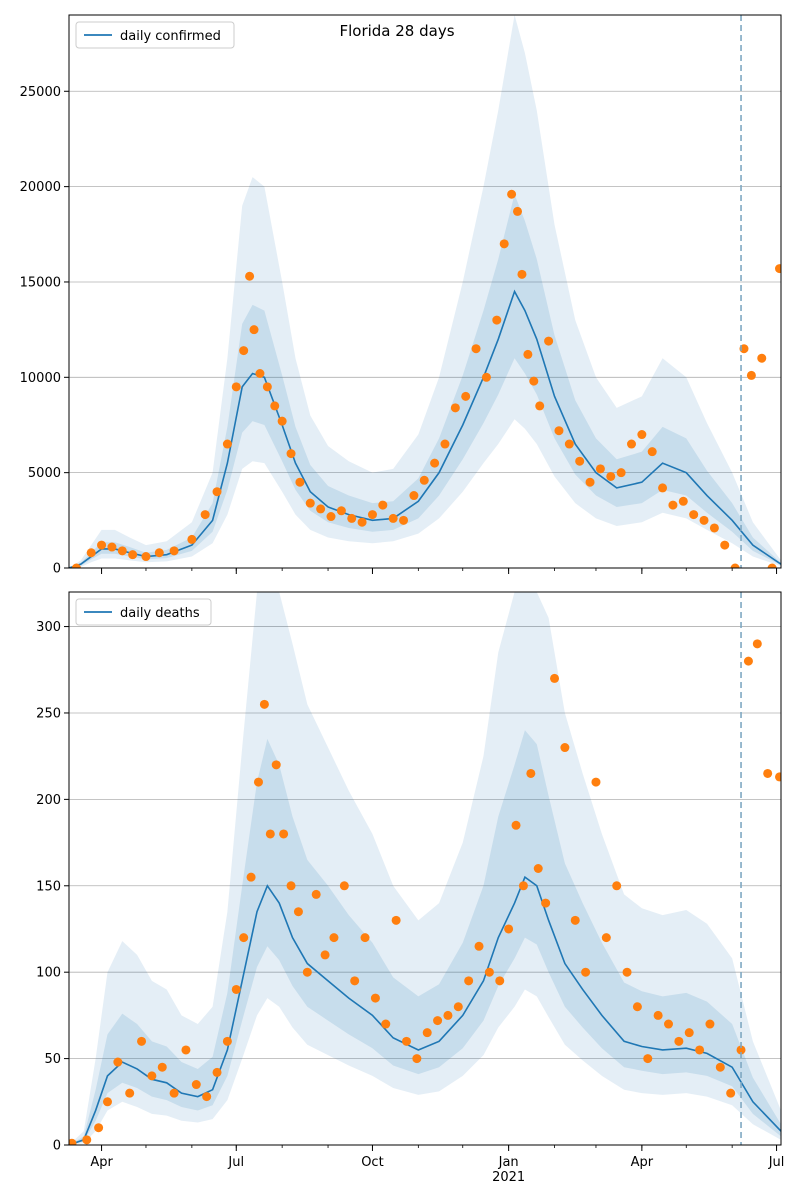 The height and width of the screenshot is (1200, 800). What do you see at coordinates (40, 92) in the screenshot?
I see `y-tick-label: 25000` at bounding box center [40, 92].